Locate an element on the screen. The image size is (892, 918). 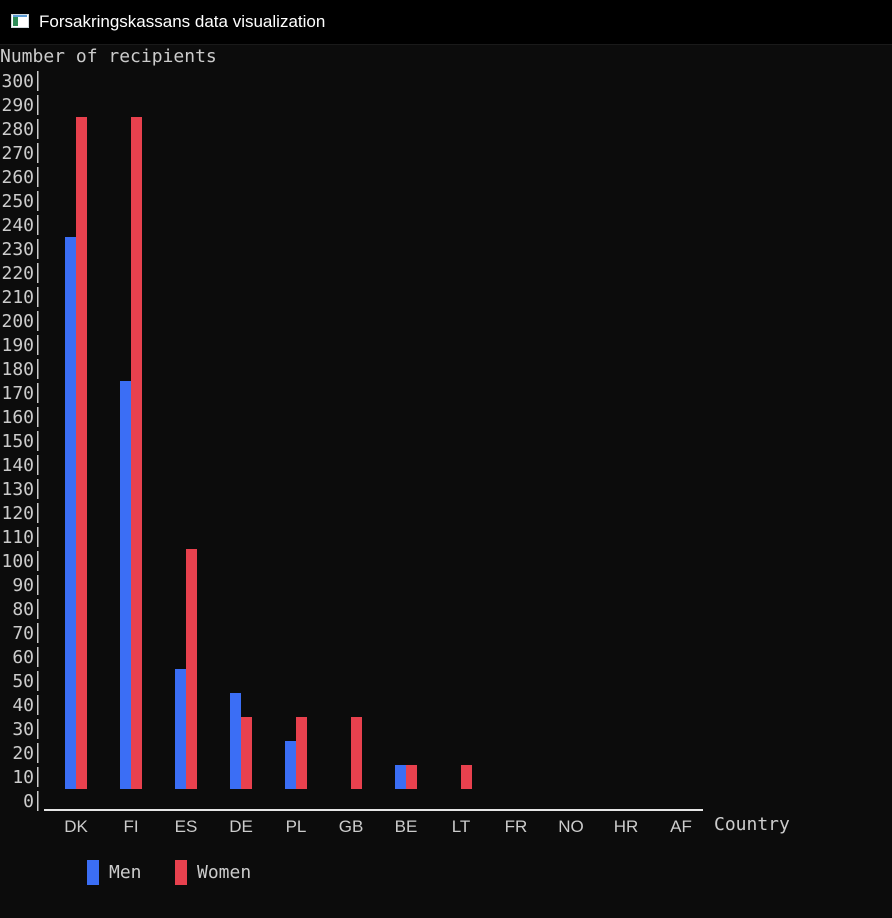
bar-men-es is located at coordinates (180, 729).